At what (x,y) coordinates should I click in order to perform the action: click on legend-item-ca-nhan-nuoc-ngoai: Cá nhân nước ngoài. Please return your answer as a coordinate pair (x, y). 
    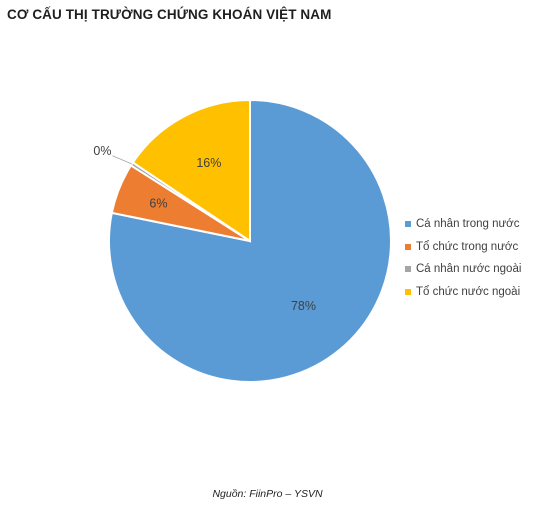
    Looking at the image, I should click on (463, 269).